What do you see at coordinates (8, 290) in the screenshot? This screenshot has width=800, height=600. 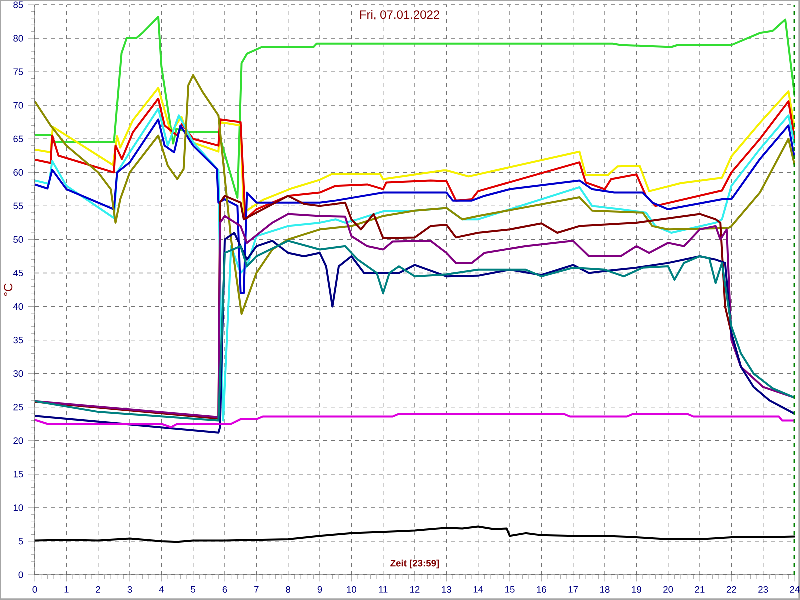 I see `y-axis-title: °C` at bounding box center [8, 290].